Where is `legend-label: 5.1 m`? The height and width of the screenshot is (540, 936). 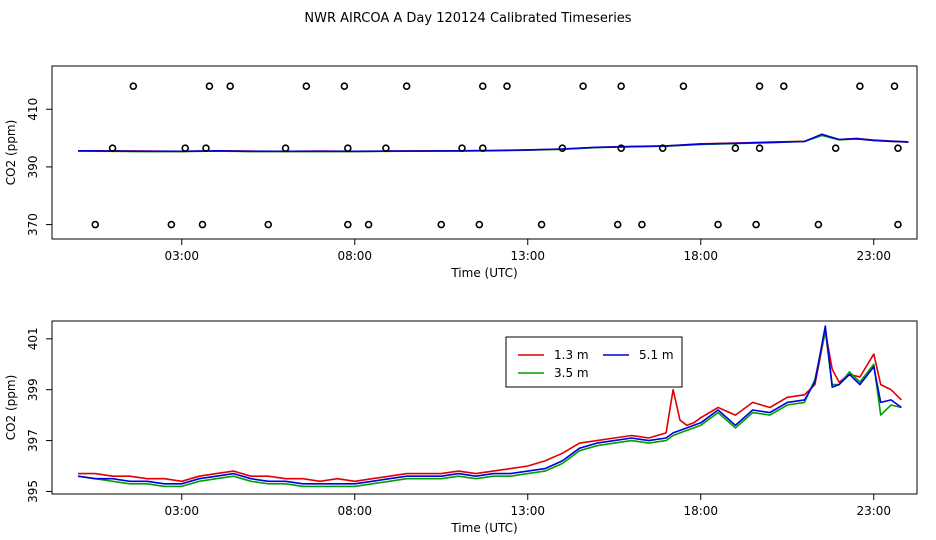
legend-label: 5.1 m is located at coordinates (656, 355).